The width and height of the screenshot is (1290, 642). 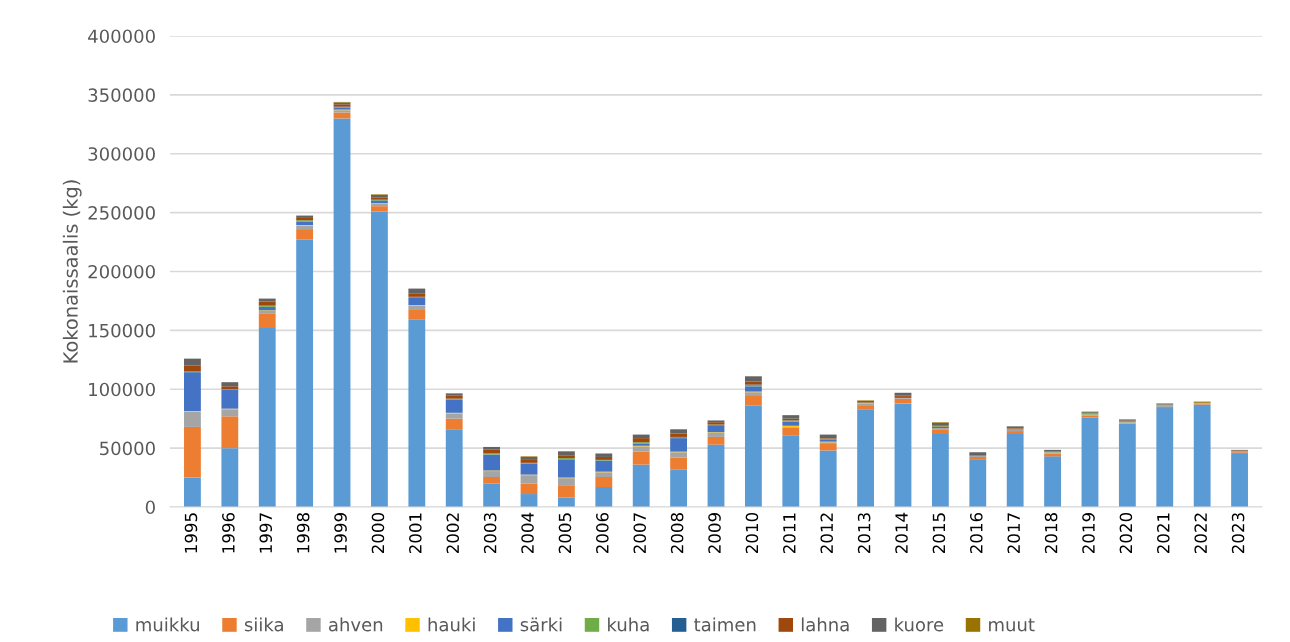 What do you see at coordinates (628, 624) in the screenshot?
I see `legend-label: kuha` at bounding box center [628, 624].